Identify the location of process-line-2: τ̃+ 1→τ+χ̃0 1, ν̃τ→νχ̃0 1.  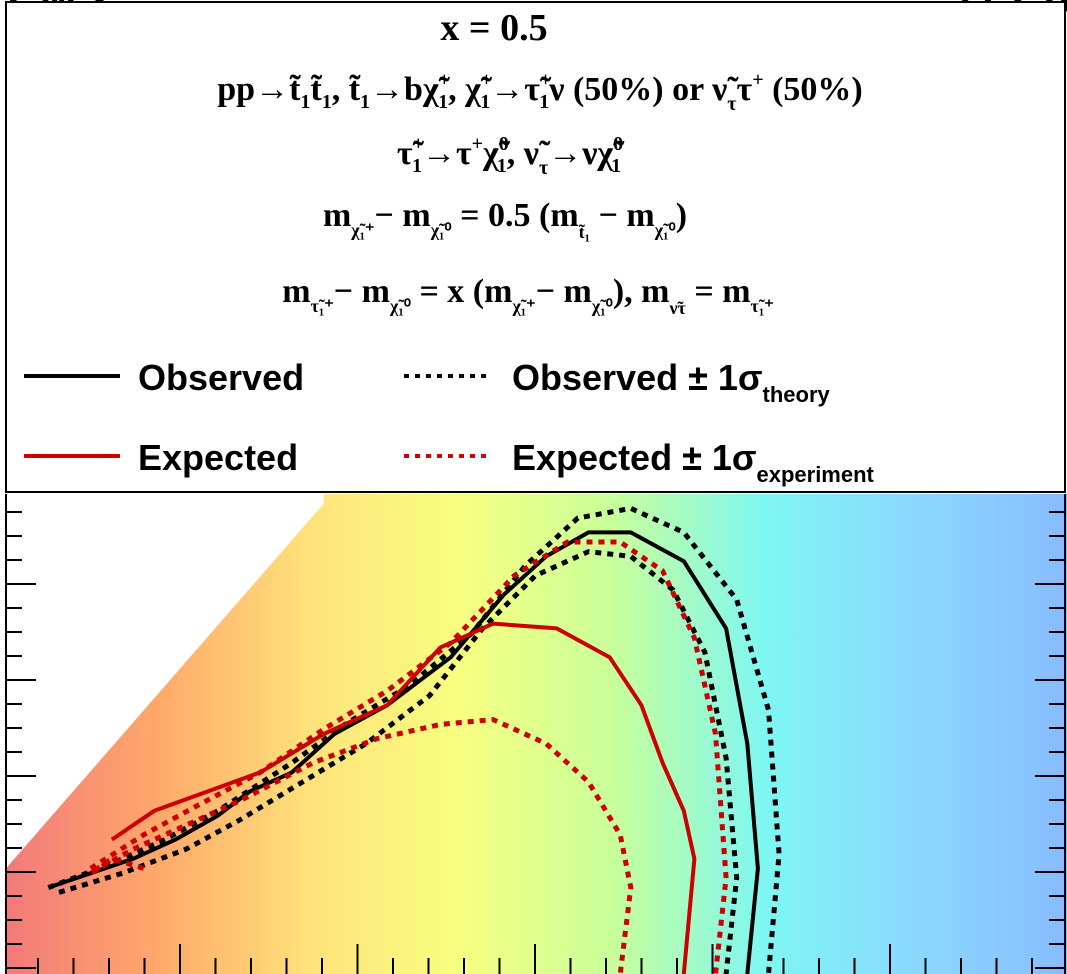
(511, 156).